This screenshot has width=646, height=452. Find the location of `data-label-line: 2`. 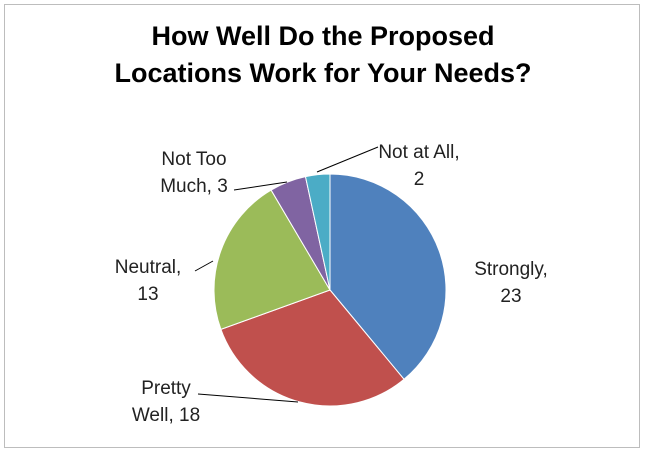

data-label-line: 2 is located at coordinates (419, 179).